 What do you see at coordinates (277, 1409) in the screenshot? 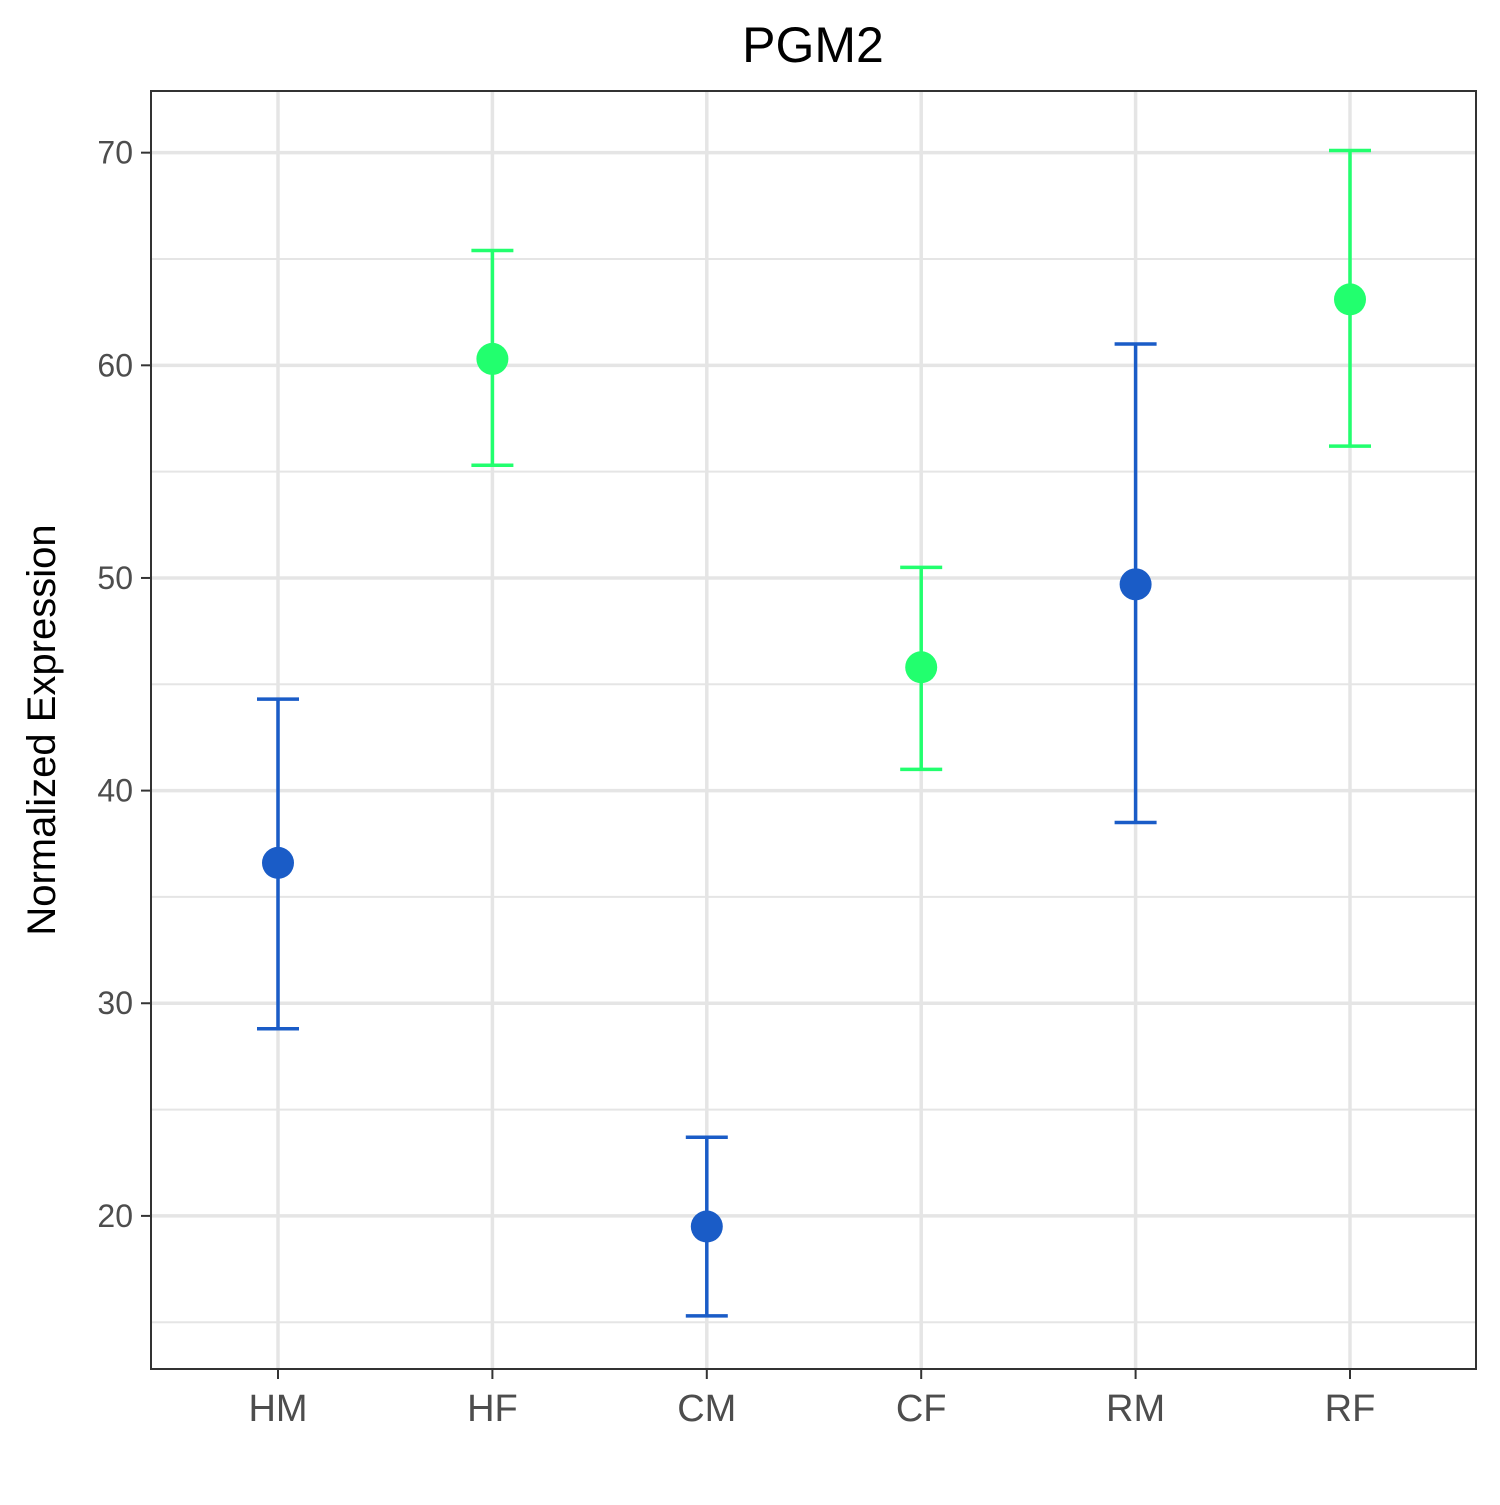
I see `x-tick-label: HM` at bounding box center [277, 1409].